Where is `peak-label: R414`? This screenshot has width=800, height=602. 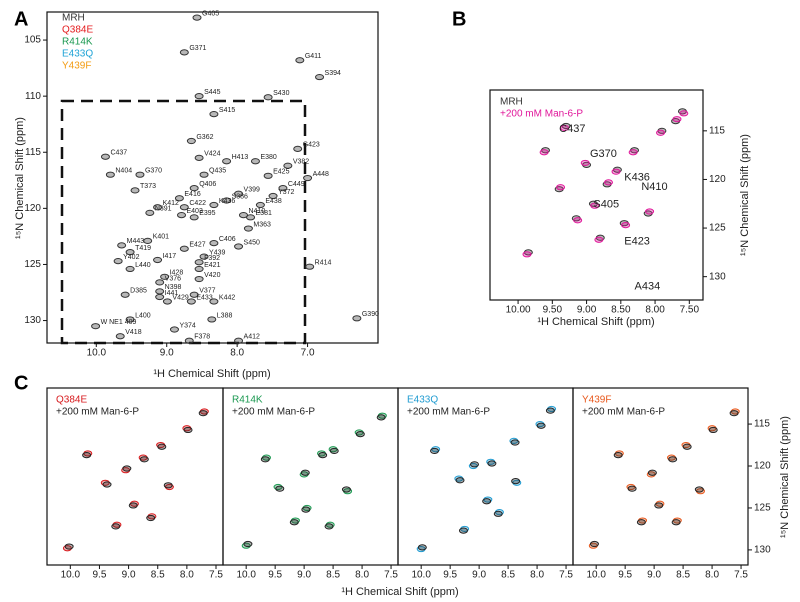 peak-label: R414 is located at coordinates (323, 263).